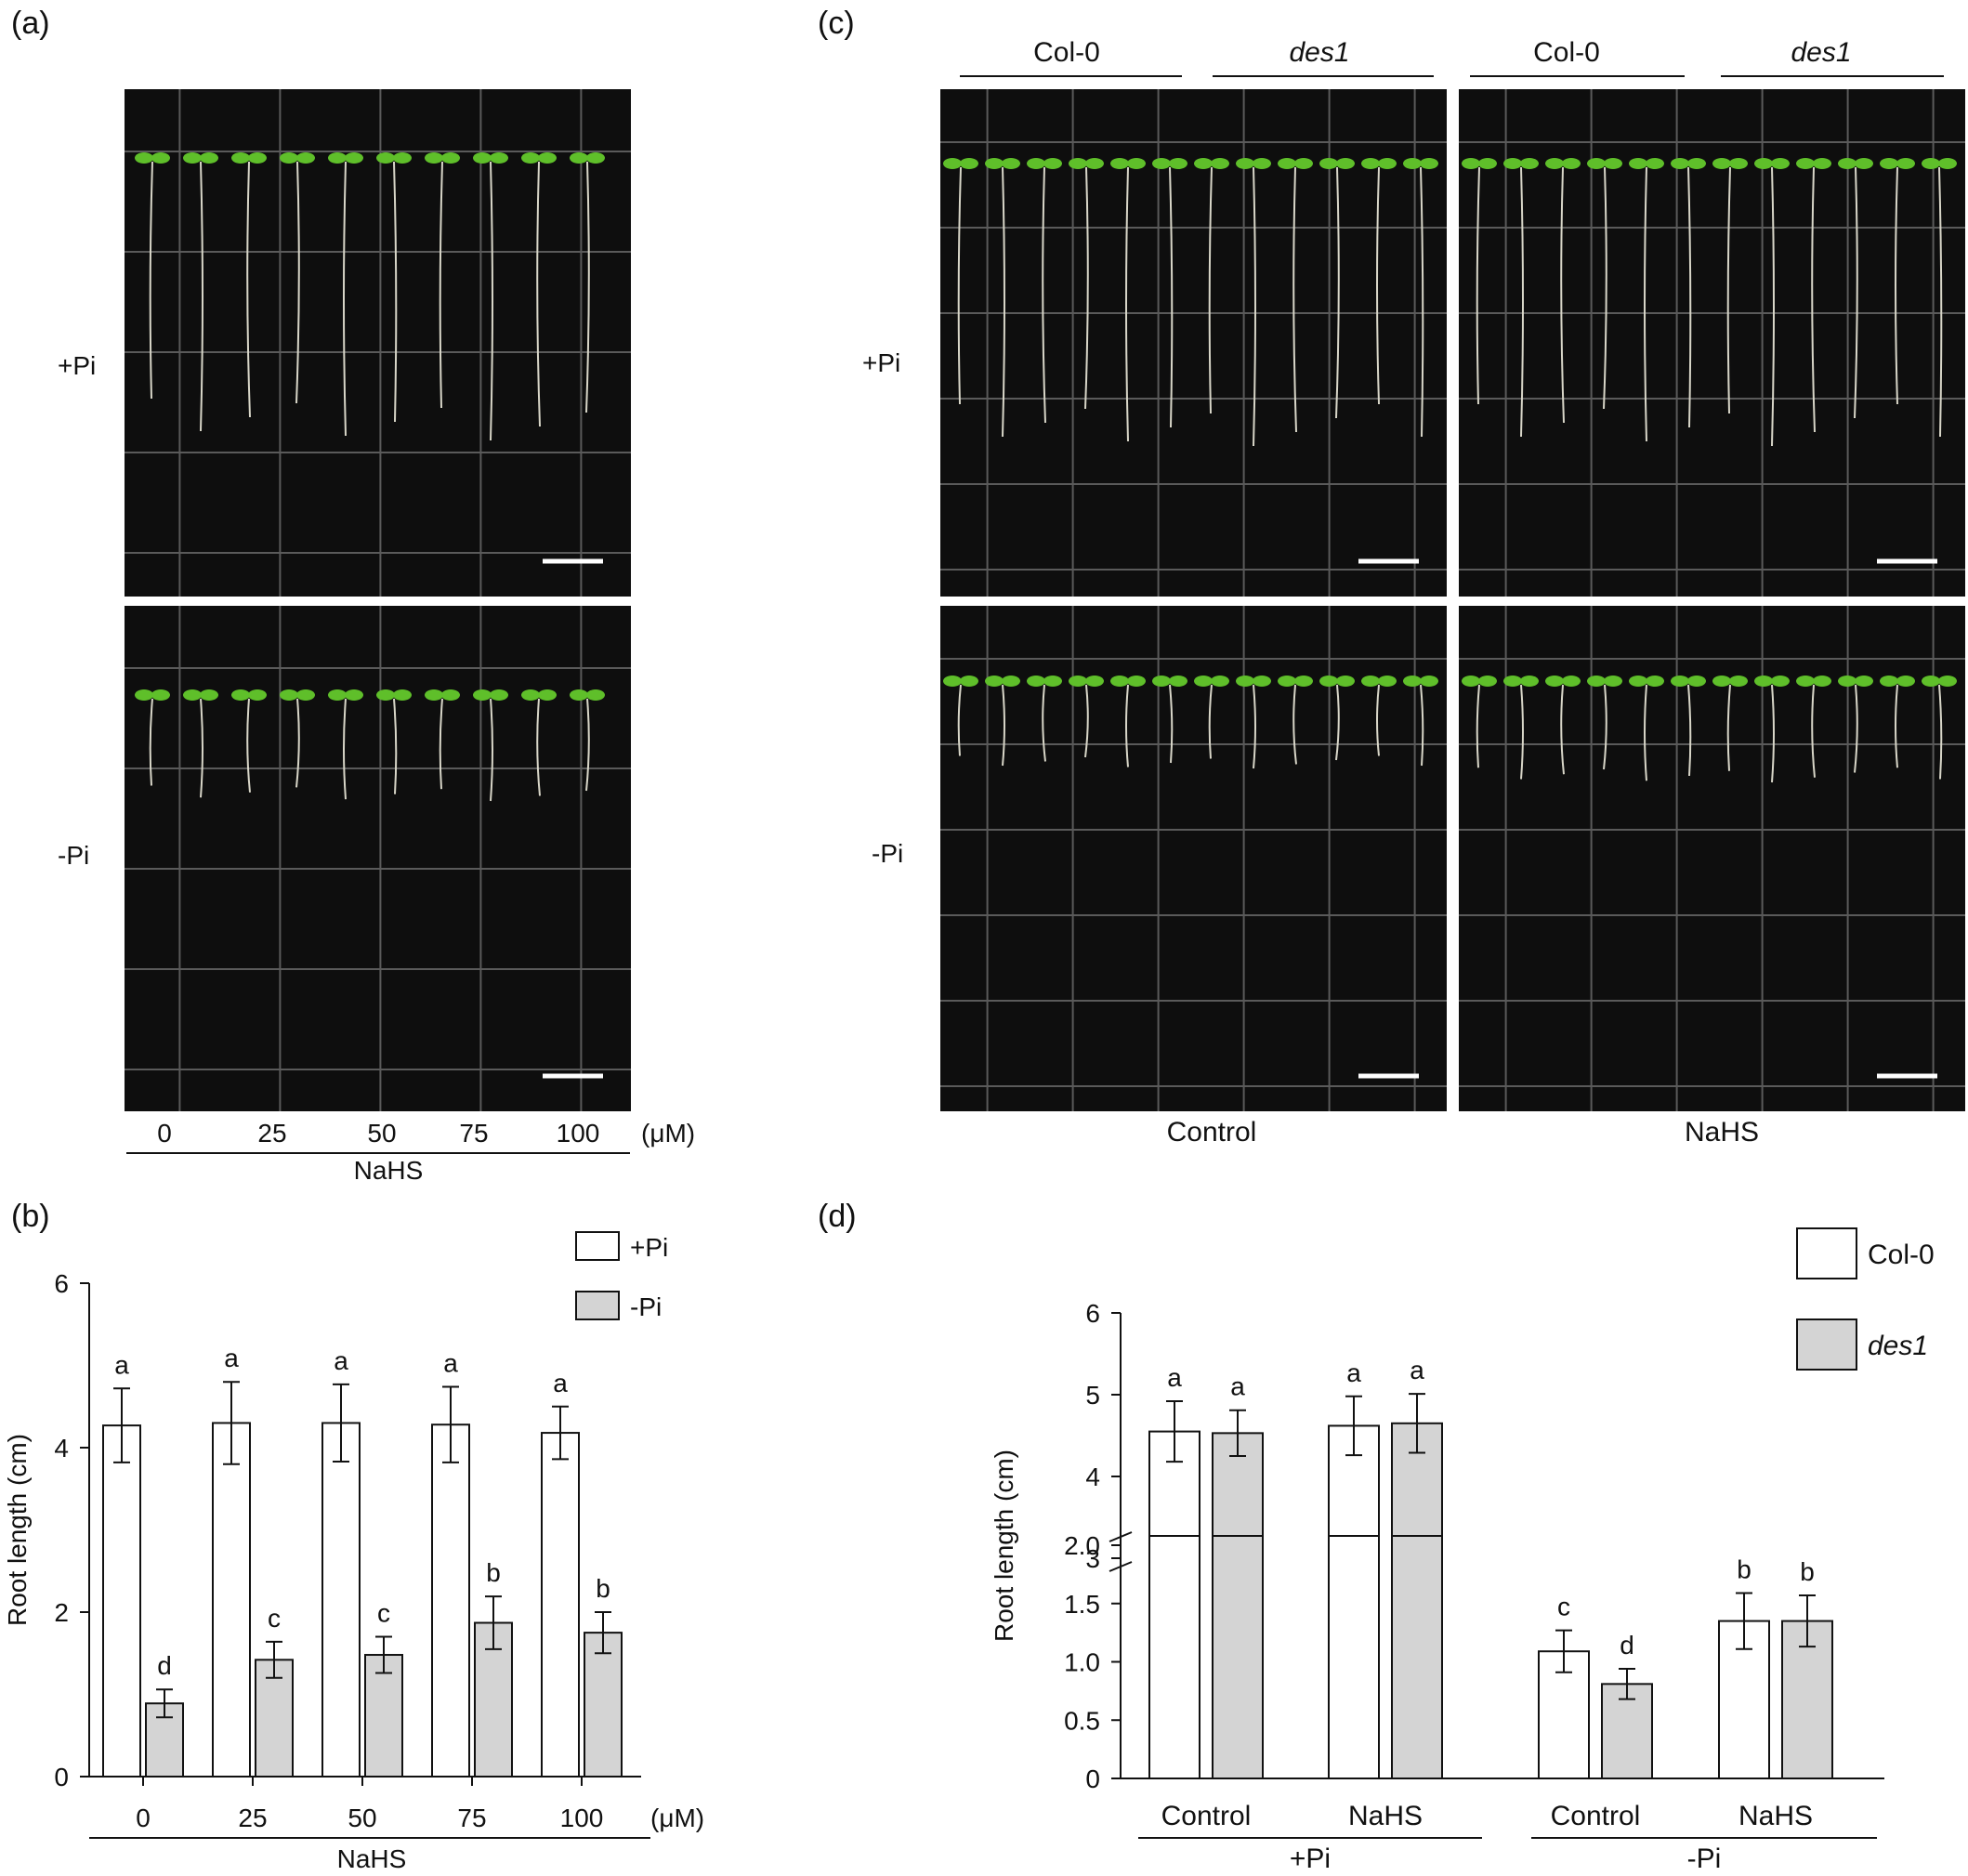  Describe the element at coordinates (1704, 1858) in the screenshot. I see `group-label: -Pi` at that location.